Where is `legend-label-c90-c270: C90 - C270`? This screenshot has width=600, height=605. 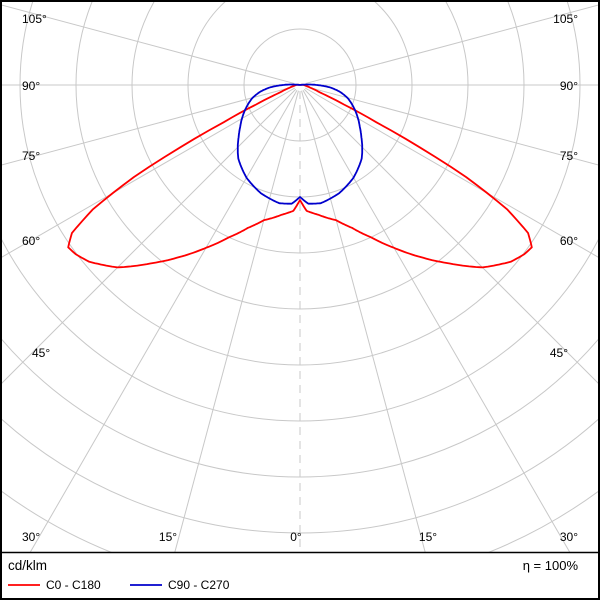
legend-label-c90-c270: C90 - C270 is located at coordinates (199, 585).